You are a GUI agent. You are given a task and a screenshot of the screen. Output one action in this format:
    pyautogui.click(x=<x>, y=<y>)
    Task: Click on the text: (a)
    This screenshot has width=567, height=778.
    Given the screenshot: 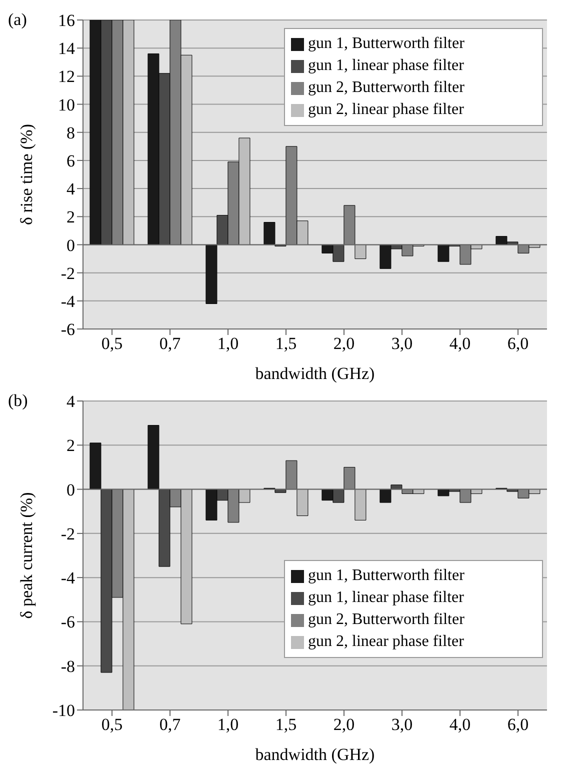 What is the action you would take?
    pyautogui.click(x=17, y=20)
    